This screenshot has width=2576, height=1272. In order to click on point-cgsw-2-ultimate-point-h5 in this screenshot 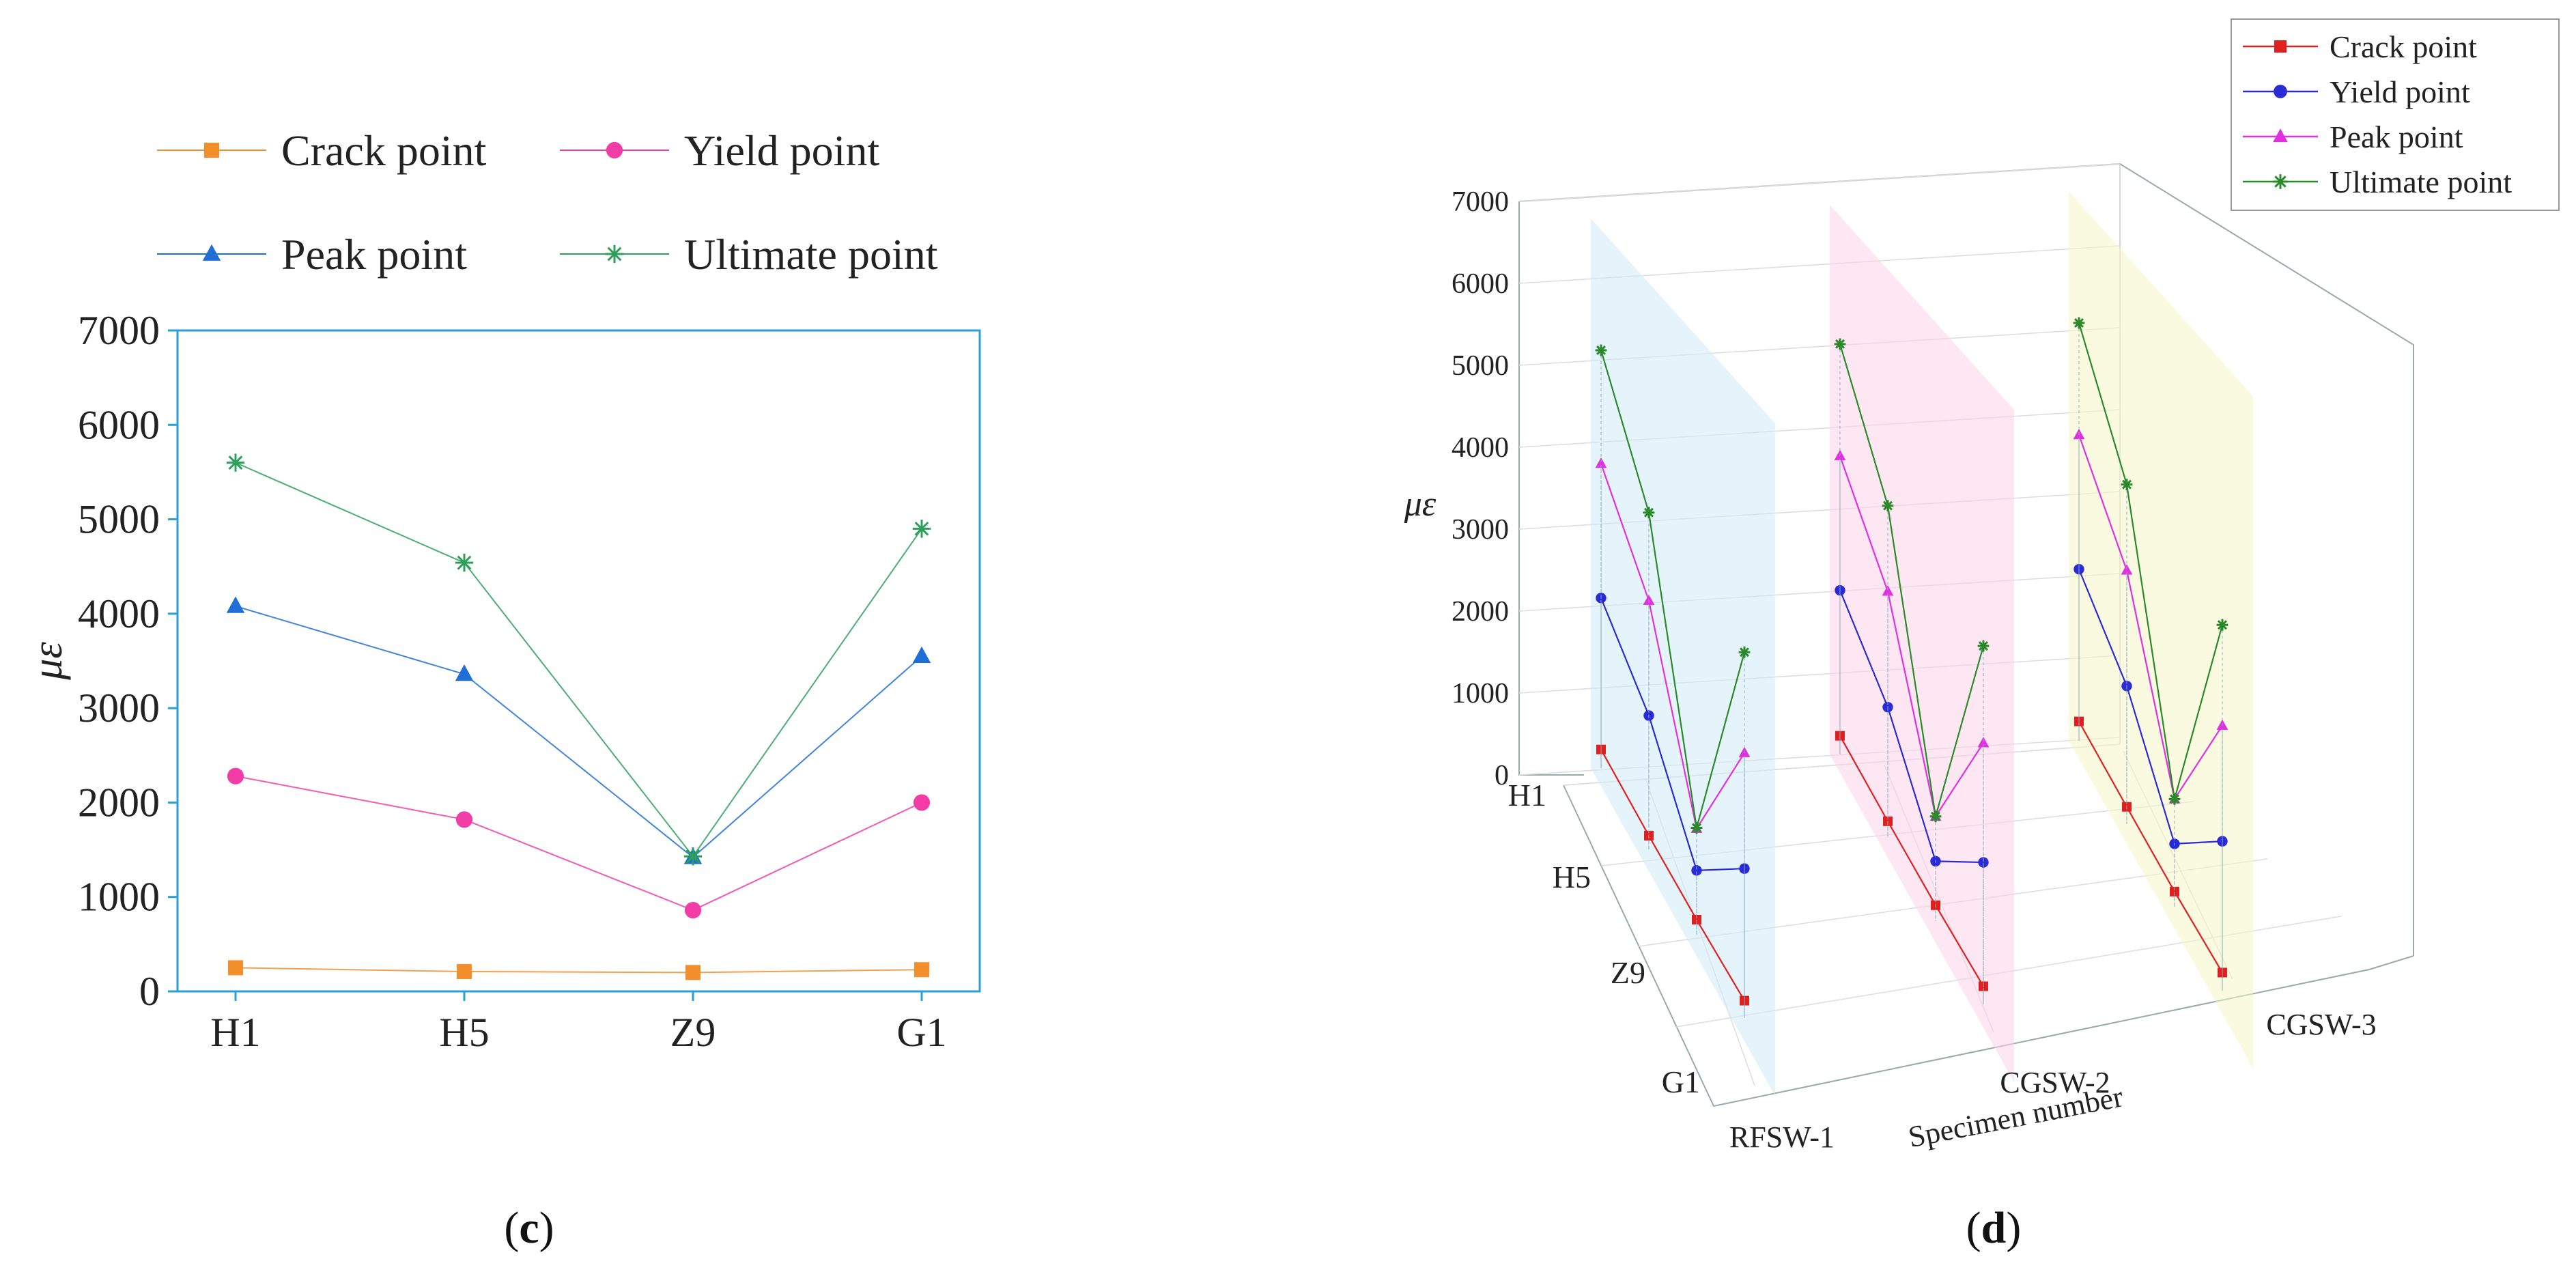, I will do `click(1888, 506)`.